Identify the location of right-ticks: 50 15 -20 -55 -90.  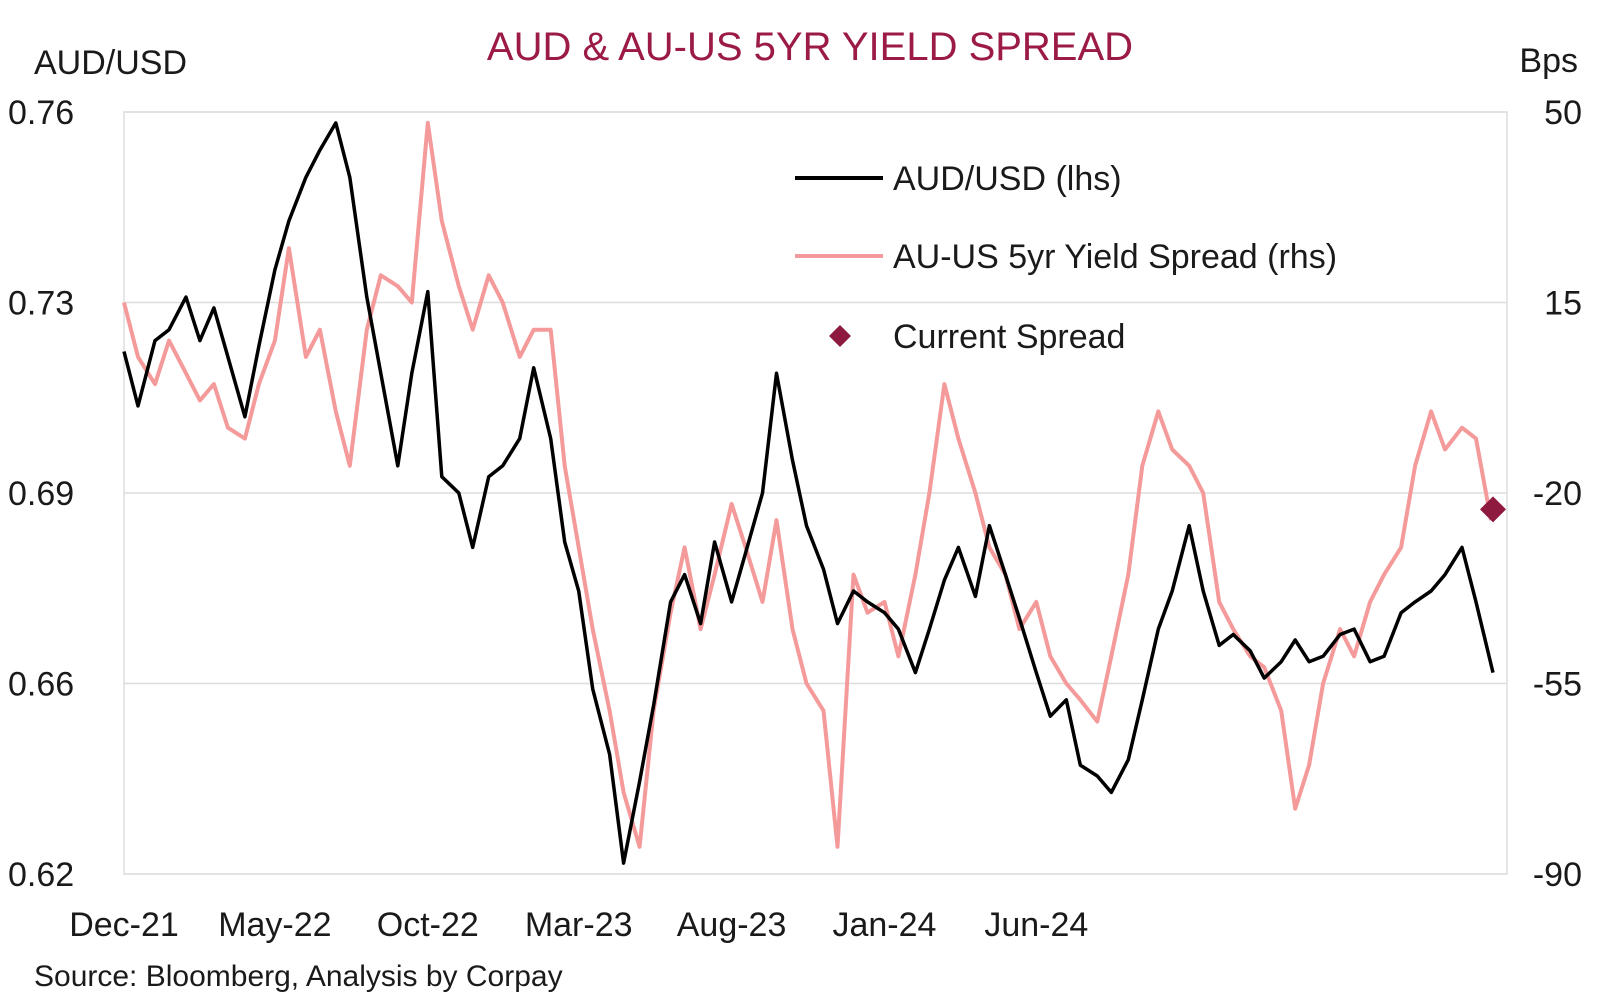
(1557, 494).